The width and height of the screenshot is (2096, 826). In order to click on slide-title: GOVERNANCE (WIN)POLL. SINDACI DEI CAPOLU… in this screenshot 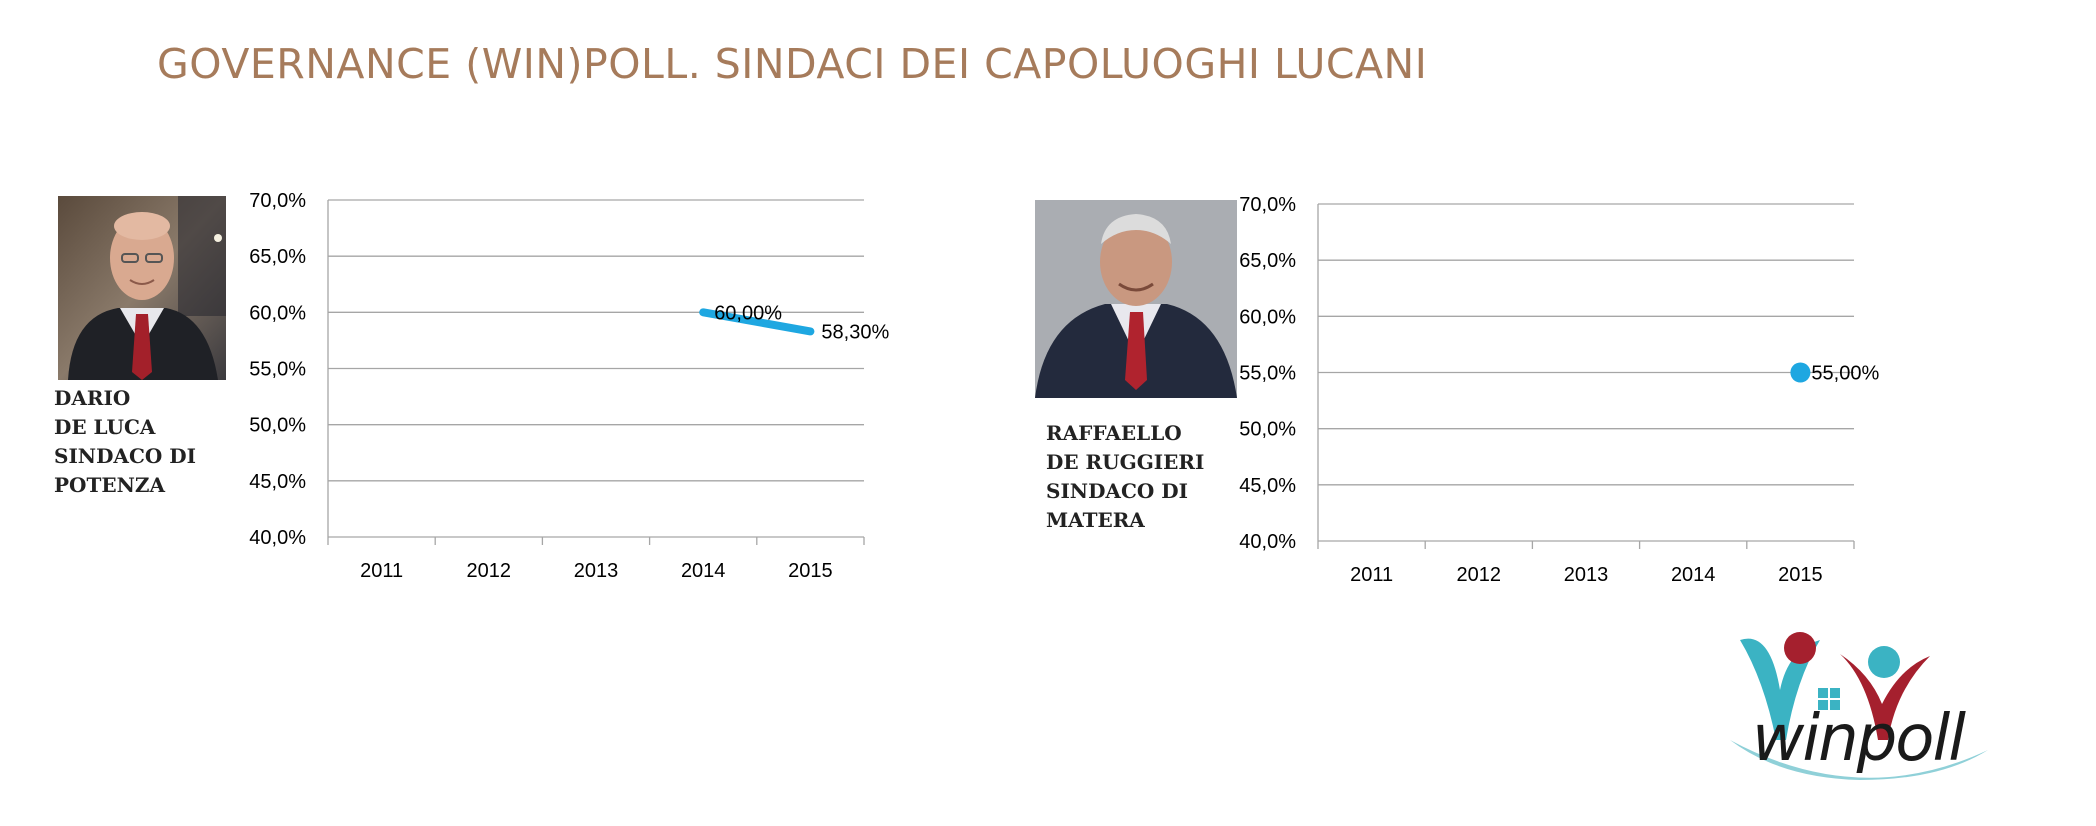, I will do `click(792, 64)`.